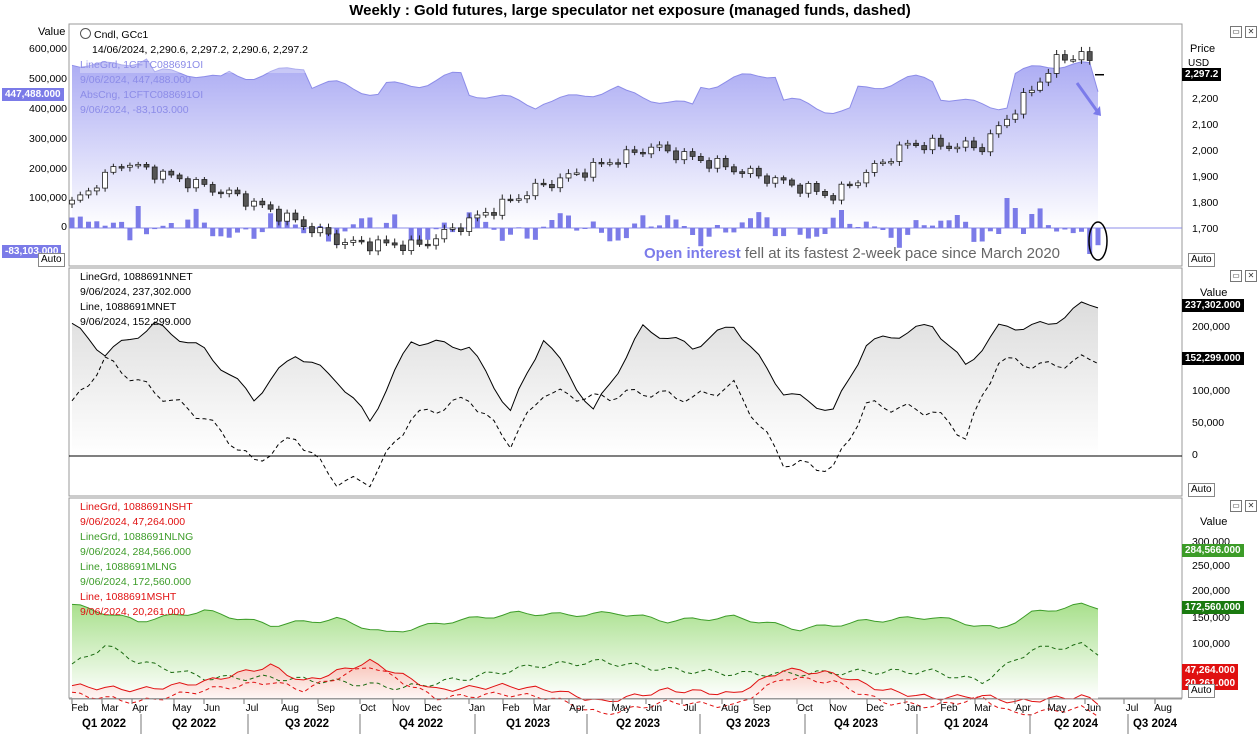 The height and width of the screenshot is (734, 1260). Describe the element at coordinates (1201, 260) in the screenshot. I see `panel1-right-auto-button: Auto` at that location.